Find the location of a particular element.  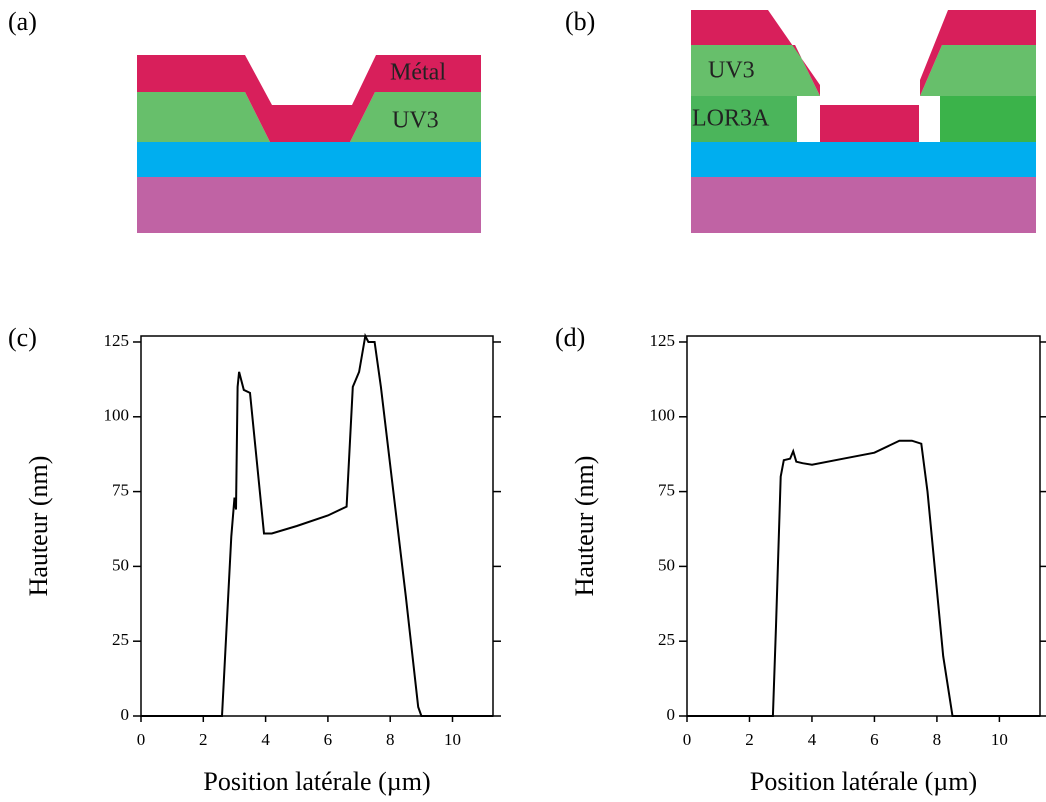

layer-label: LOR3A is located at coordinates (731, 119).